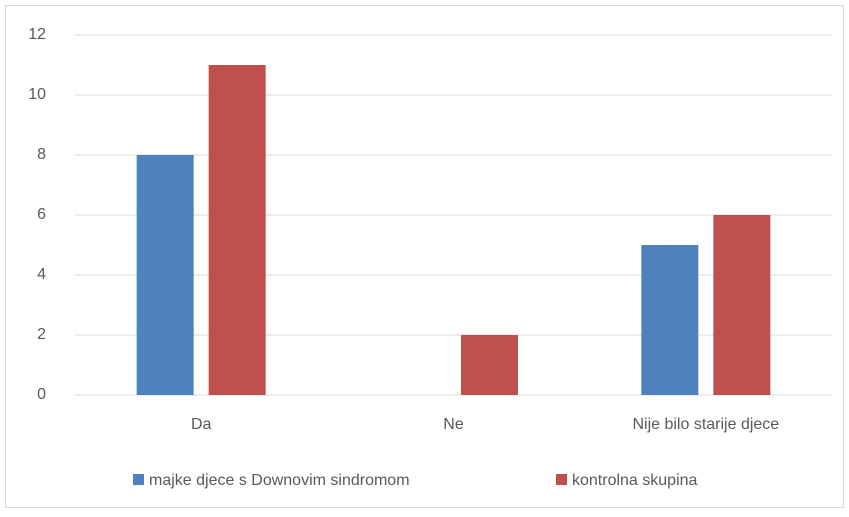  I want to click on y-tick-label: 6, so click(41, 214).